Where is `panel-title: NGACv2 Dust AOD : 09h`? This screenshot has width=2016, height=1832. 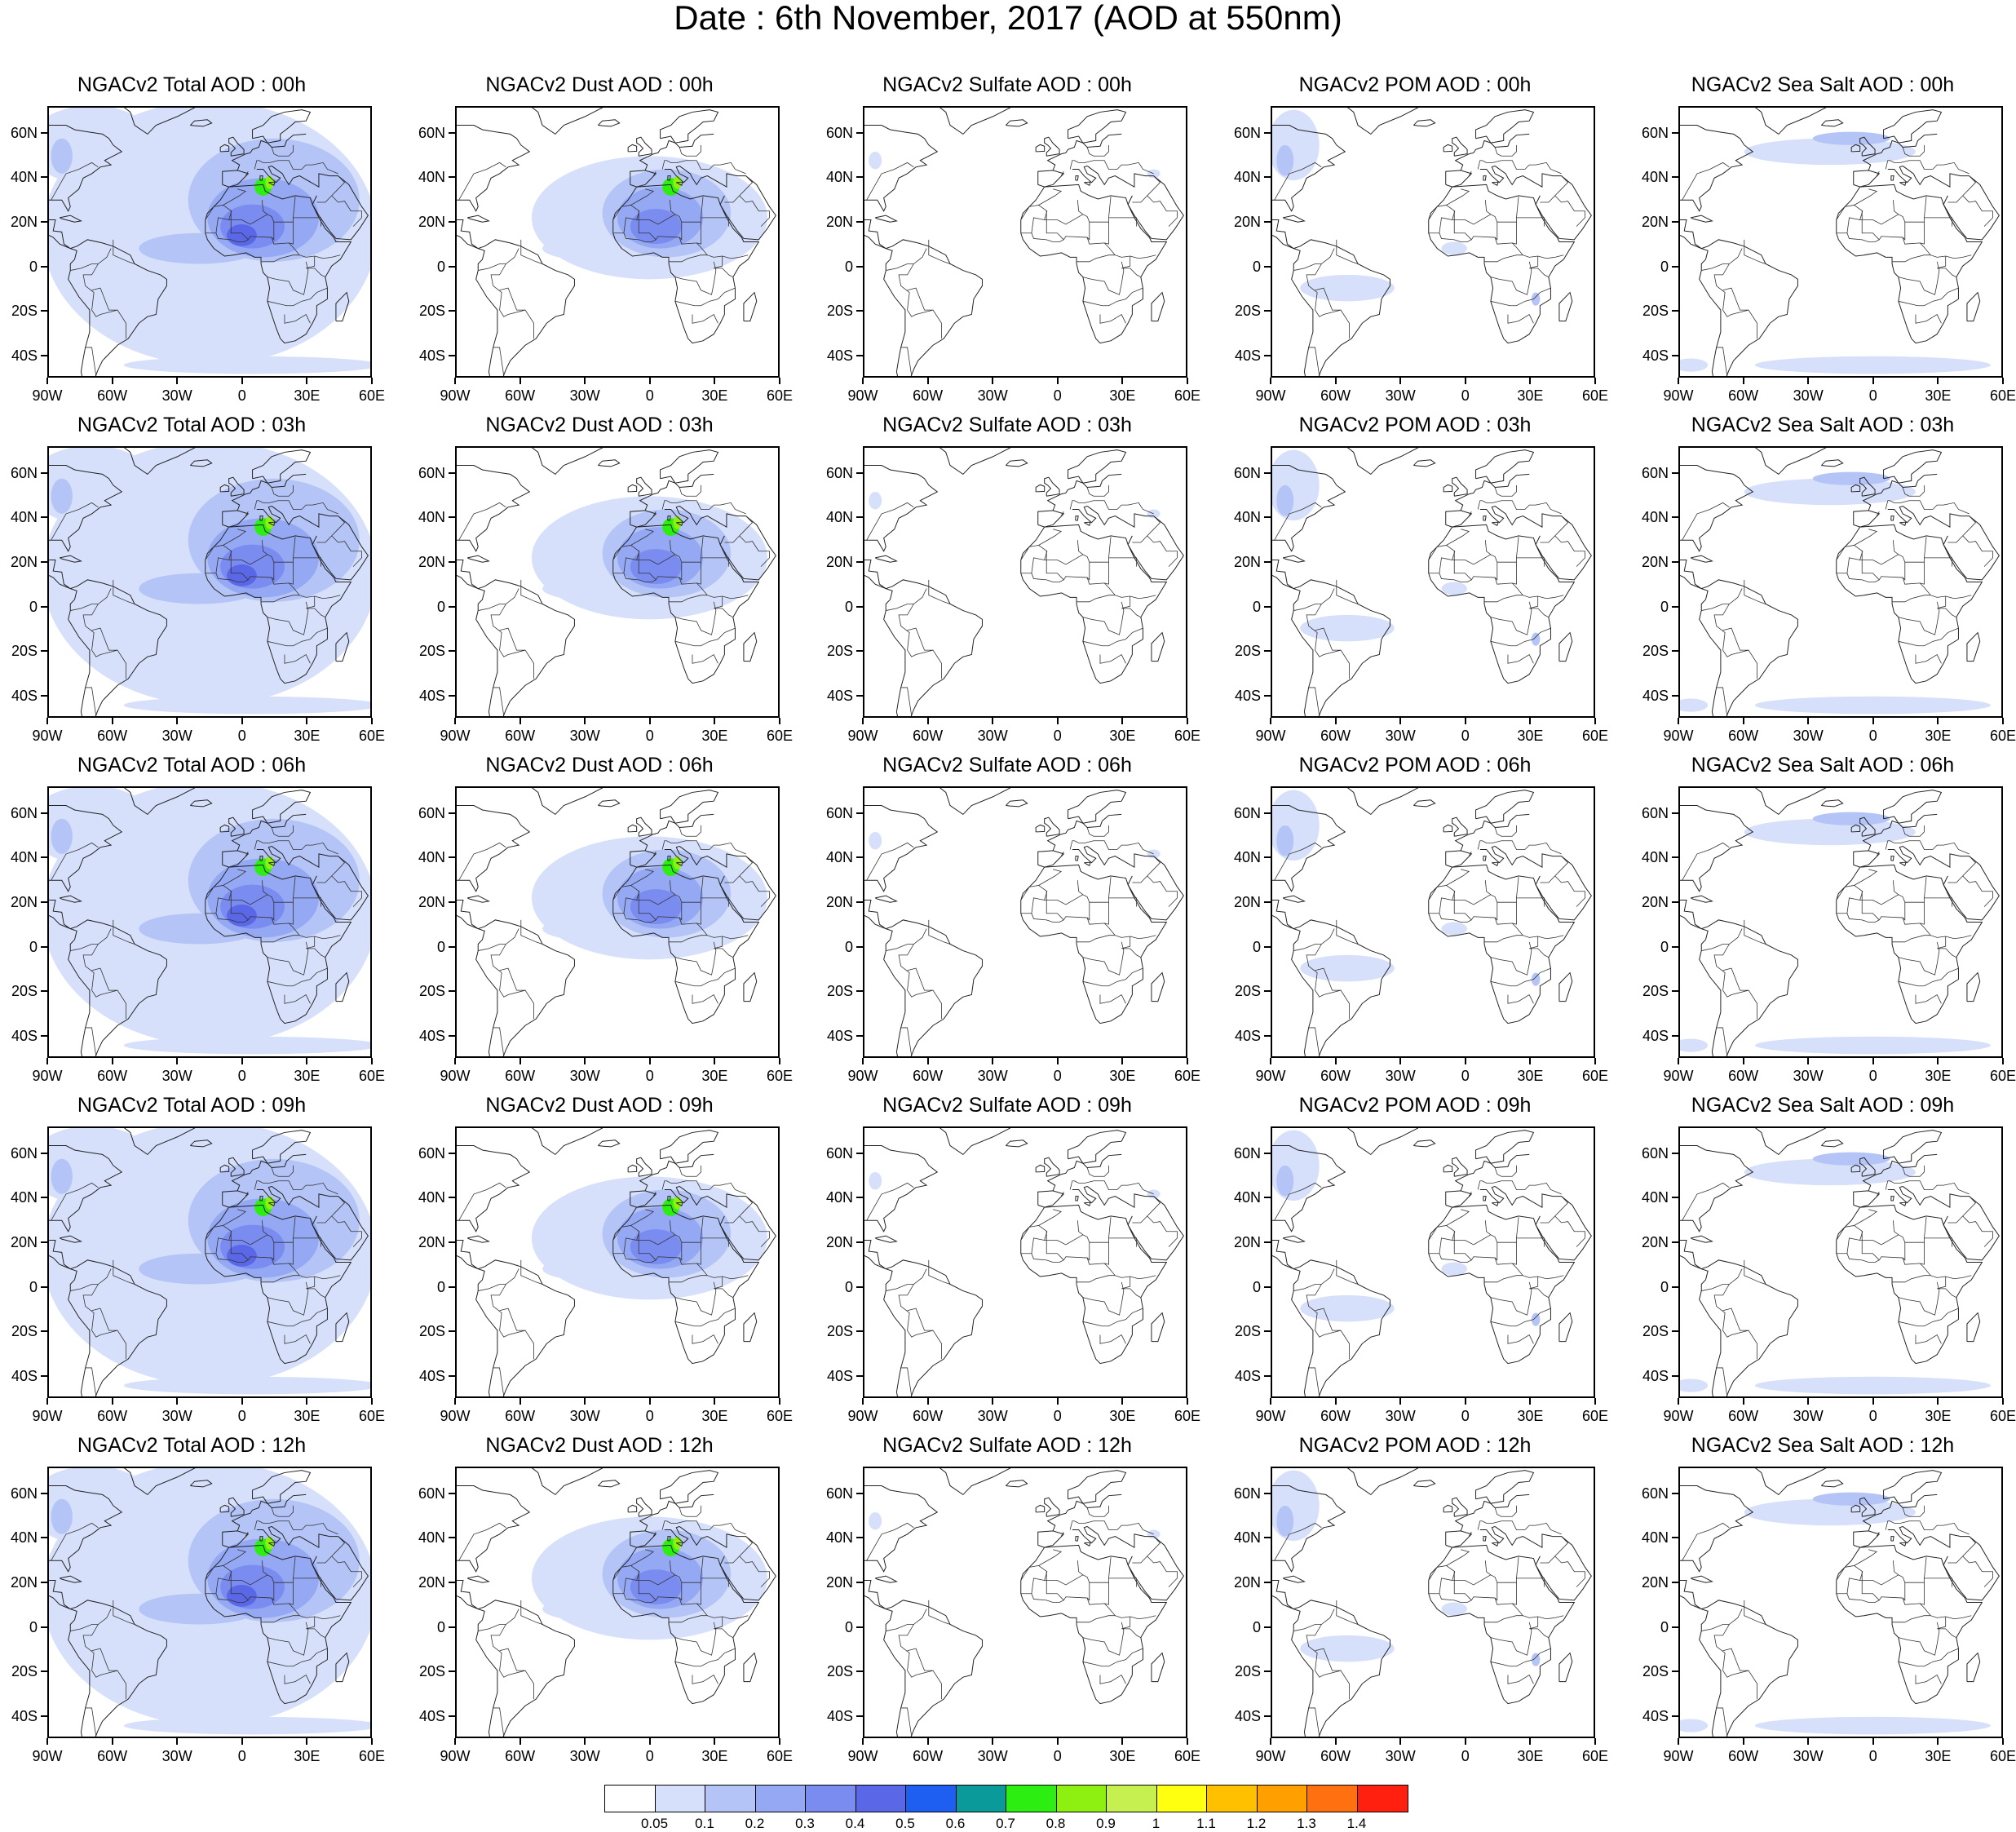
panel-title: NGACv2 Dust AOD : 09h is located at coordinates (599, 1105).